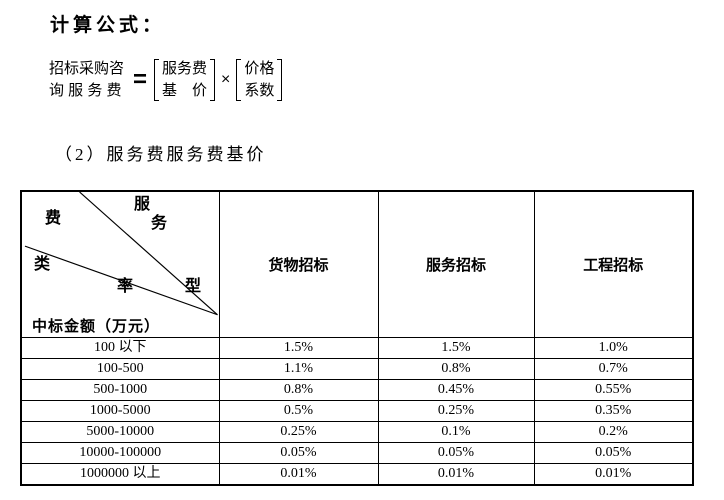 The width and height of the screenshot is (724, 500). Describe the element at coordinates (456, 411) in the screenshot. I see `services-value: 0.25%` at that location.